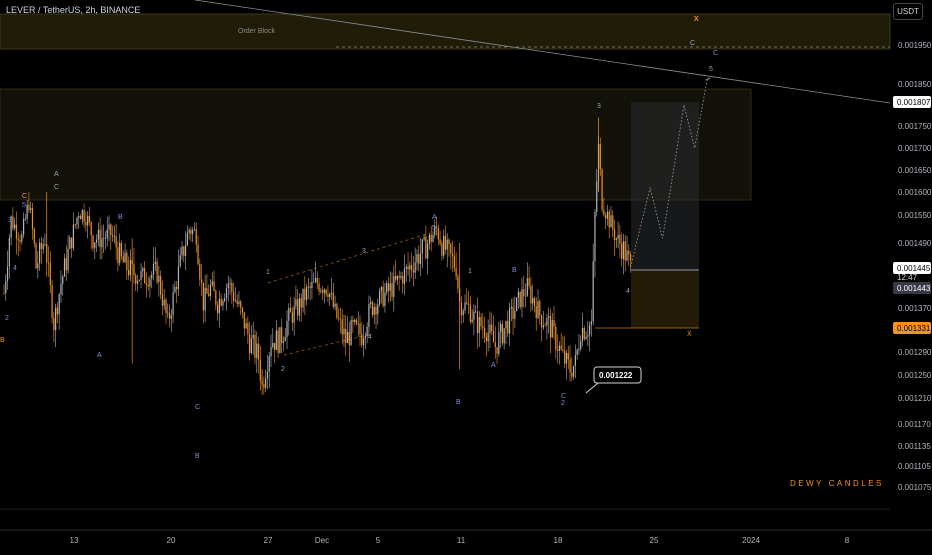  I want to click on x-tick-label: 20, so click(171, 540).